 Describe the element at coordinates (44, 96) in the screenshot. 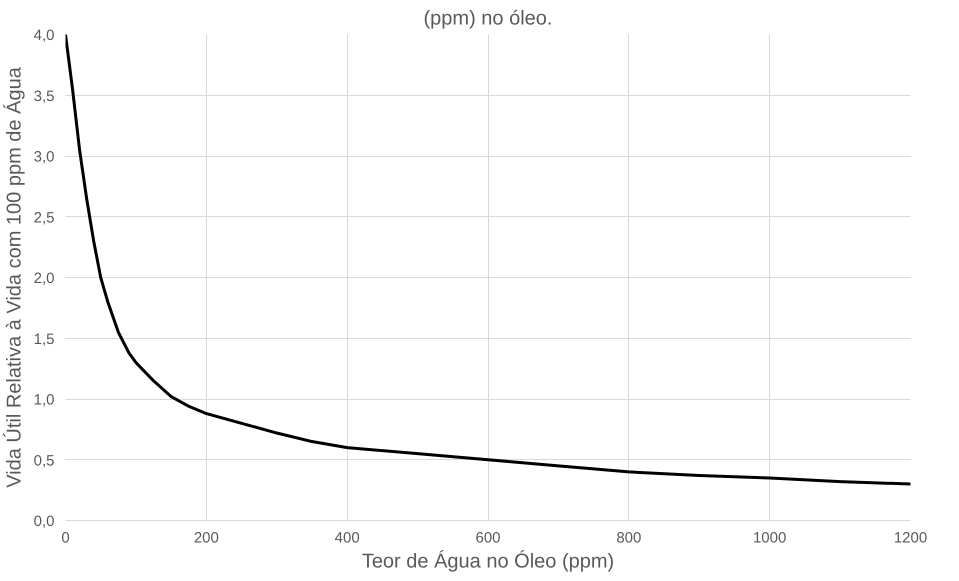

I see `y-tick-label: 3,5` at that location.